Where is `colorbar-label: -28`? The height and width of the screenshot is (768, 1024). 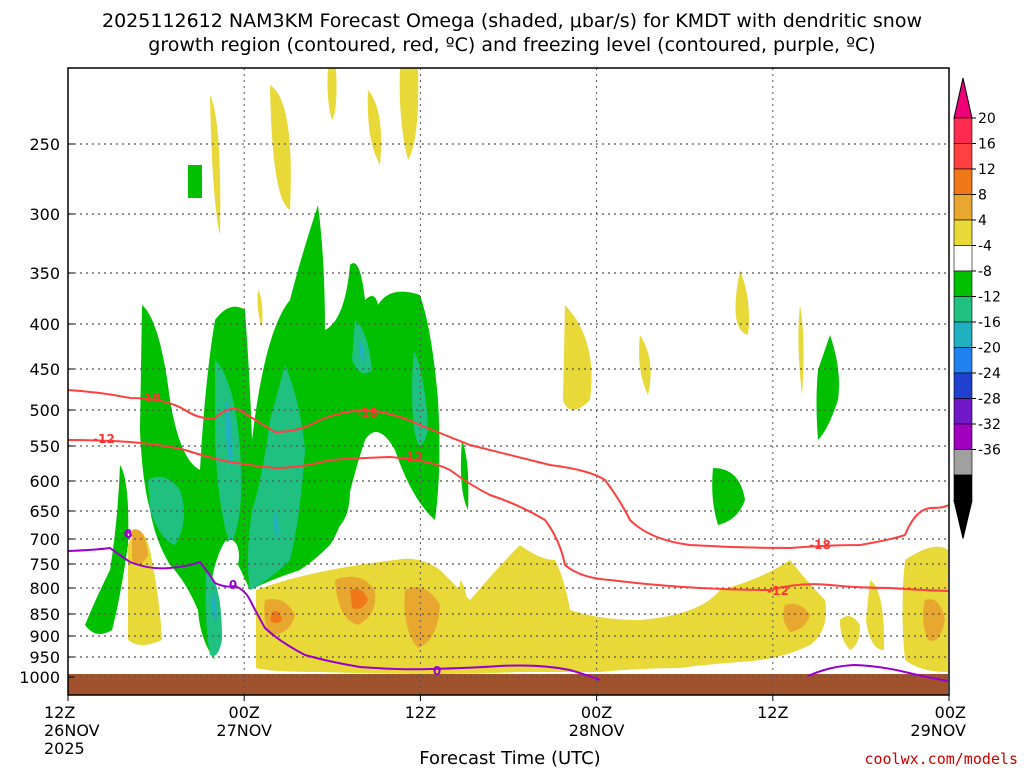
colorbar-label: -28 is located at coordinates (989, 400).